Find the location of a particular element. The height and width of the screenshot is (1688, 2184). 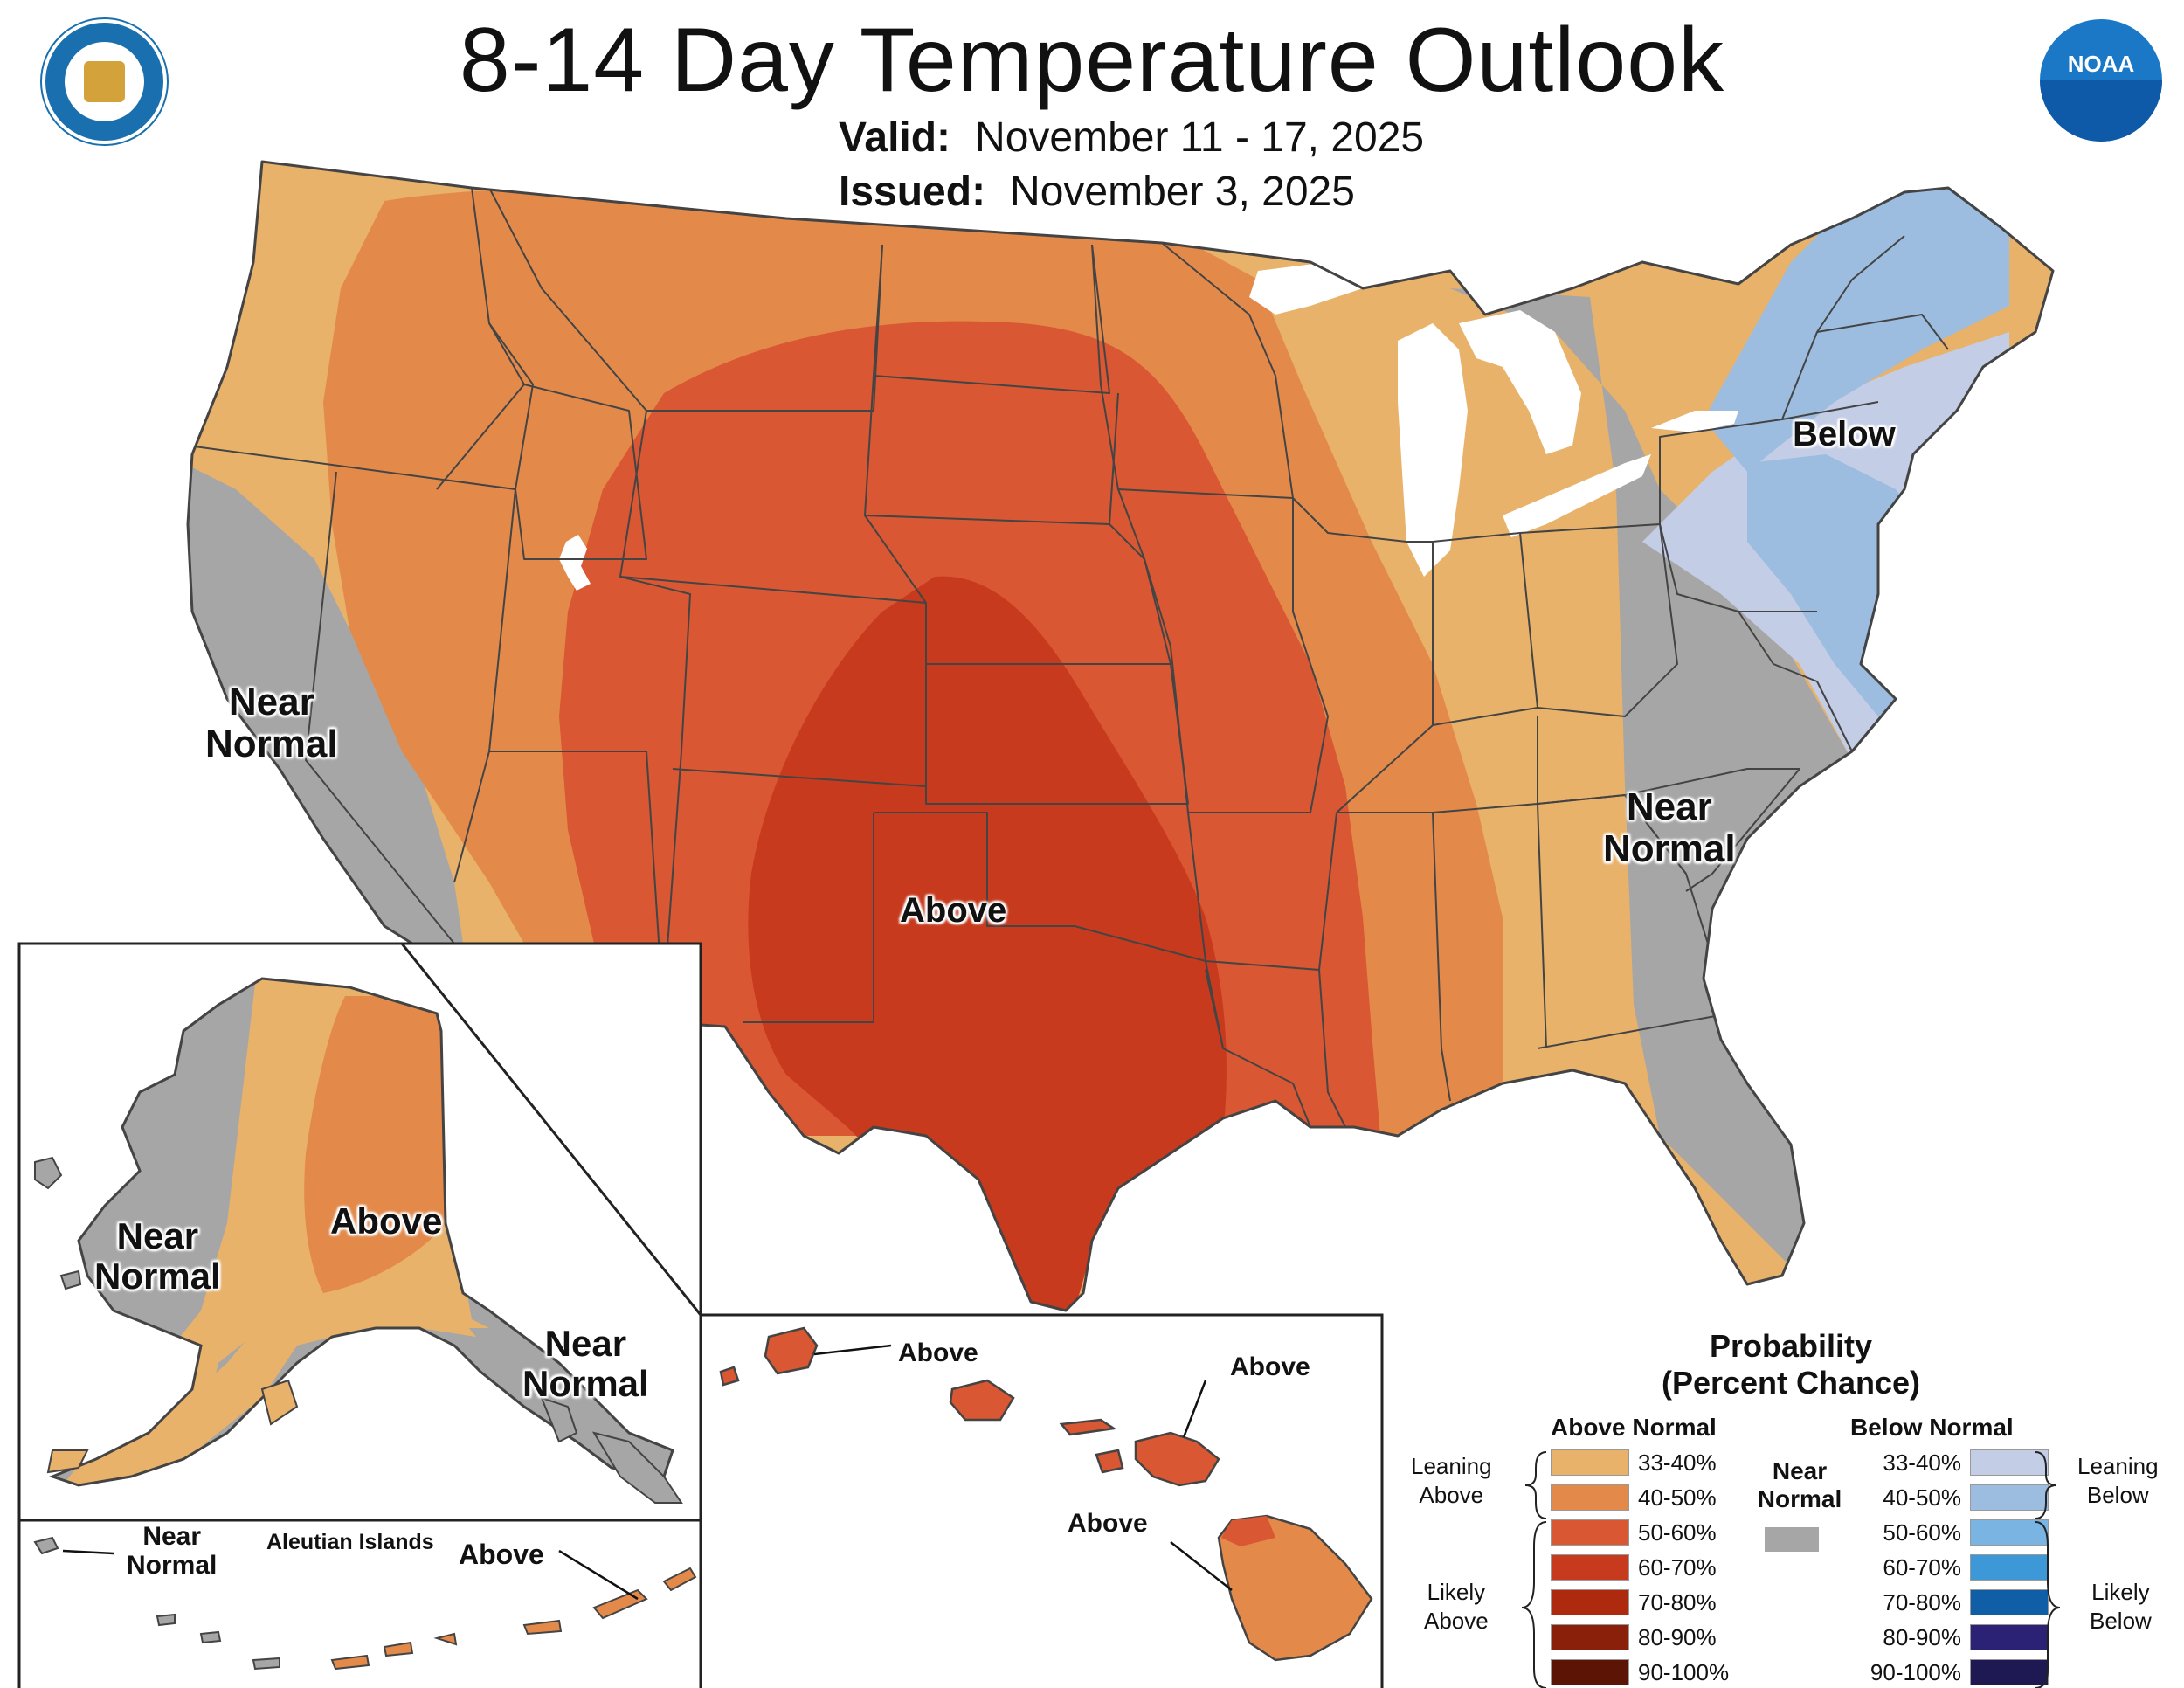

legend-below-row: 33-40% is located at coordinates (1959, 1462).